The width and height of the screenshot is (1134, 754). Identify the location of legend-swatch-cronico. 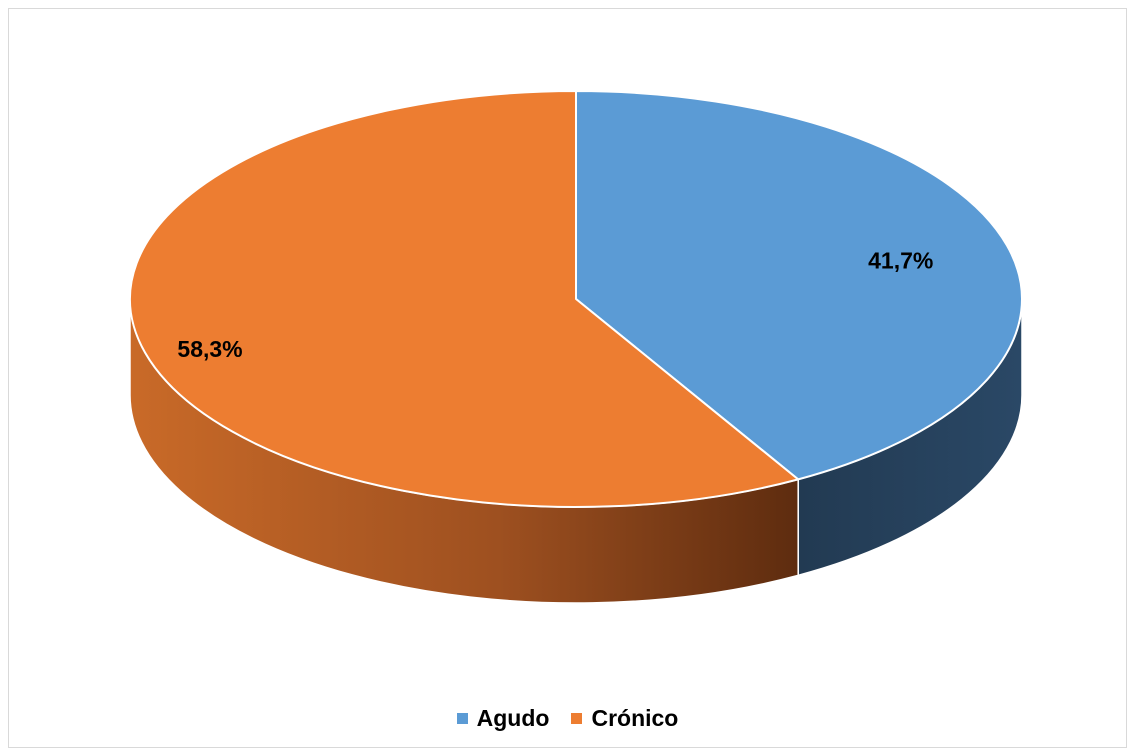
(577, 718).